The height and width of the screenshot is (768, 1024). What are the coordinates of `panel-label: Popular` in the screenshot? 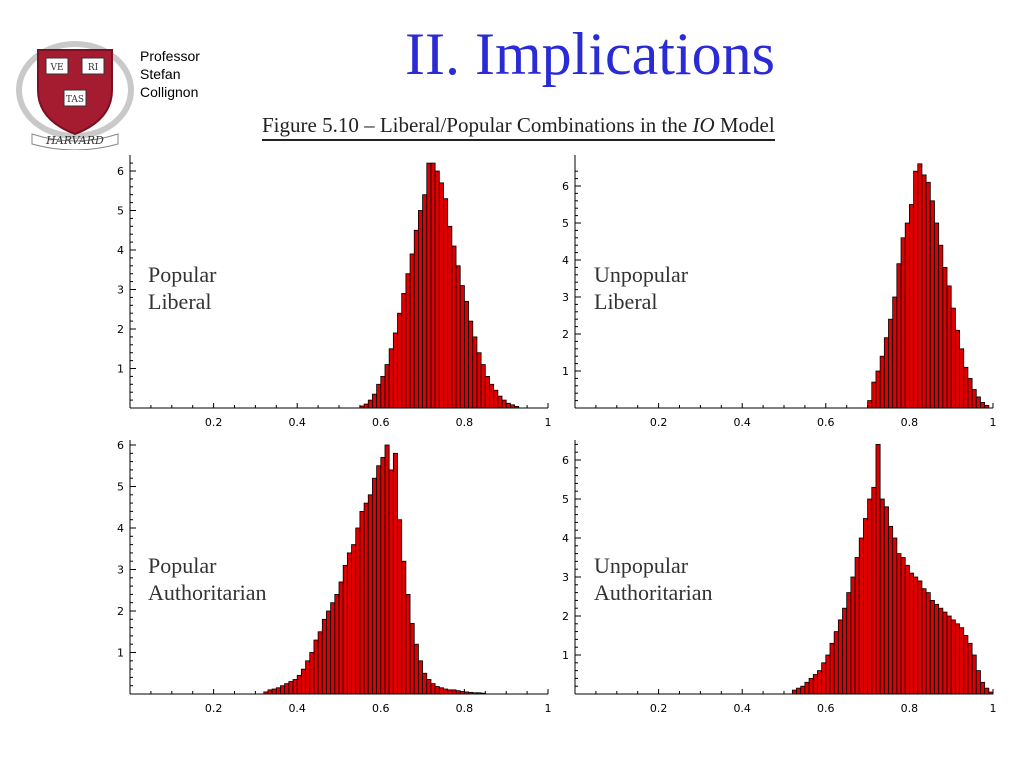 It's located at (182, 565).